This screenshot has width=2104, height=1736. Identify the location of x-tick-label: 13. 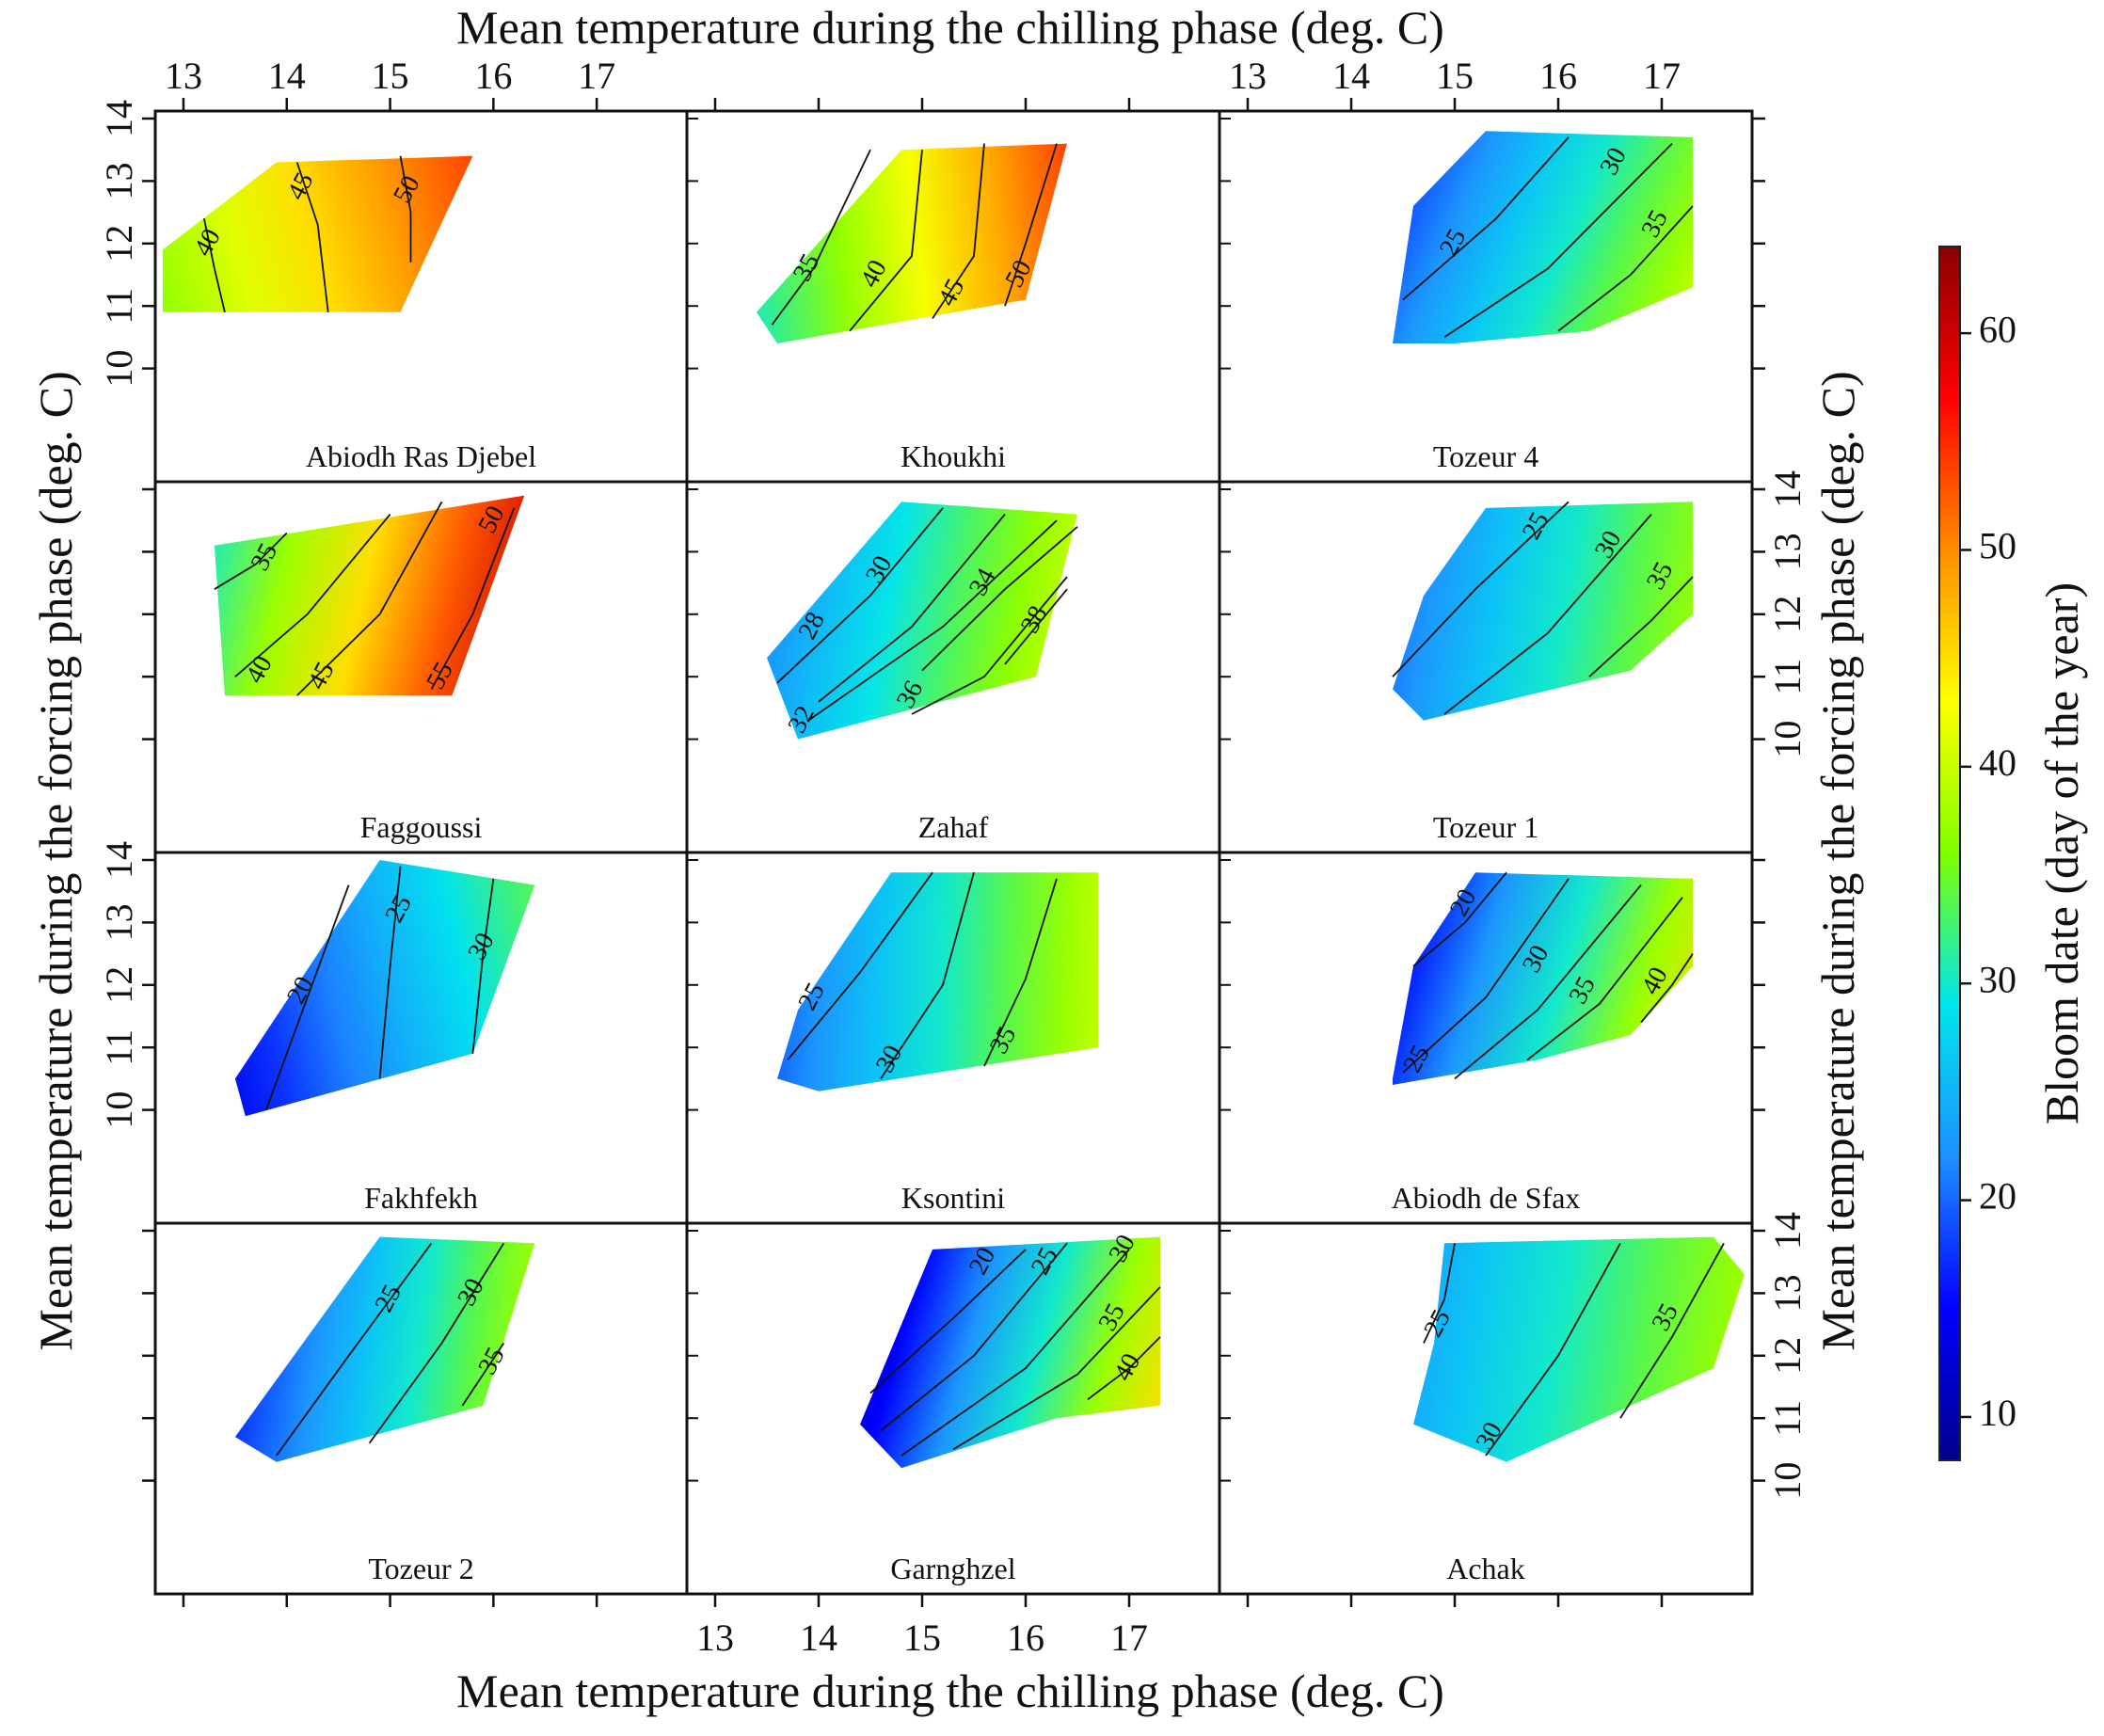
(183, 76).